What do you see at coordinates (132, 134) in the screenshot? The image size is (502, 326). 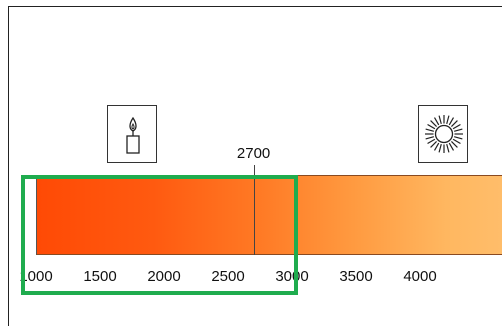 I see `candle-icon` at bounding box center [132, 134].